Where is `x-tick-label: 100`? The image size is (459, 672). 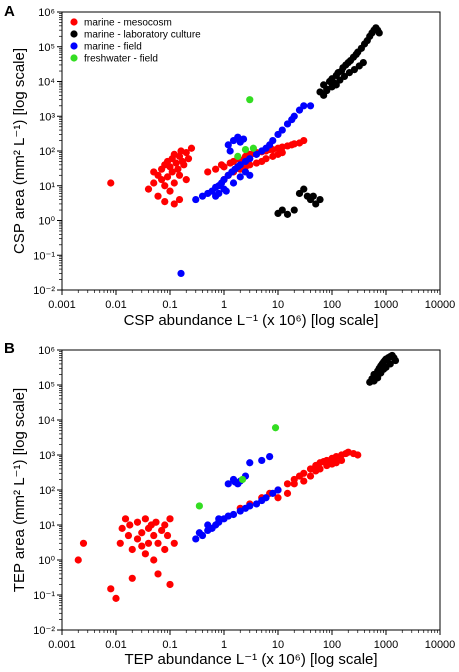 x-tick-label: 100 is located at coordinates (332, 305).